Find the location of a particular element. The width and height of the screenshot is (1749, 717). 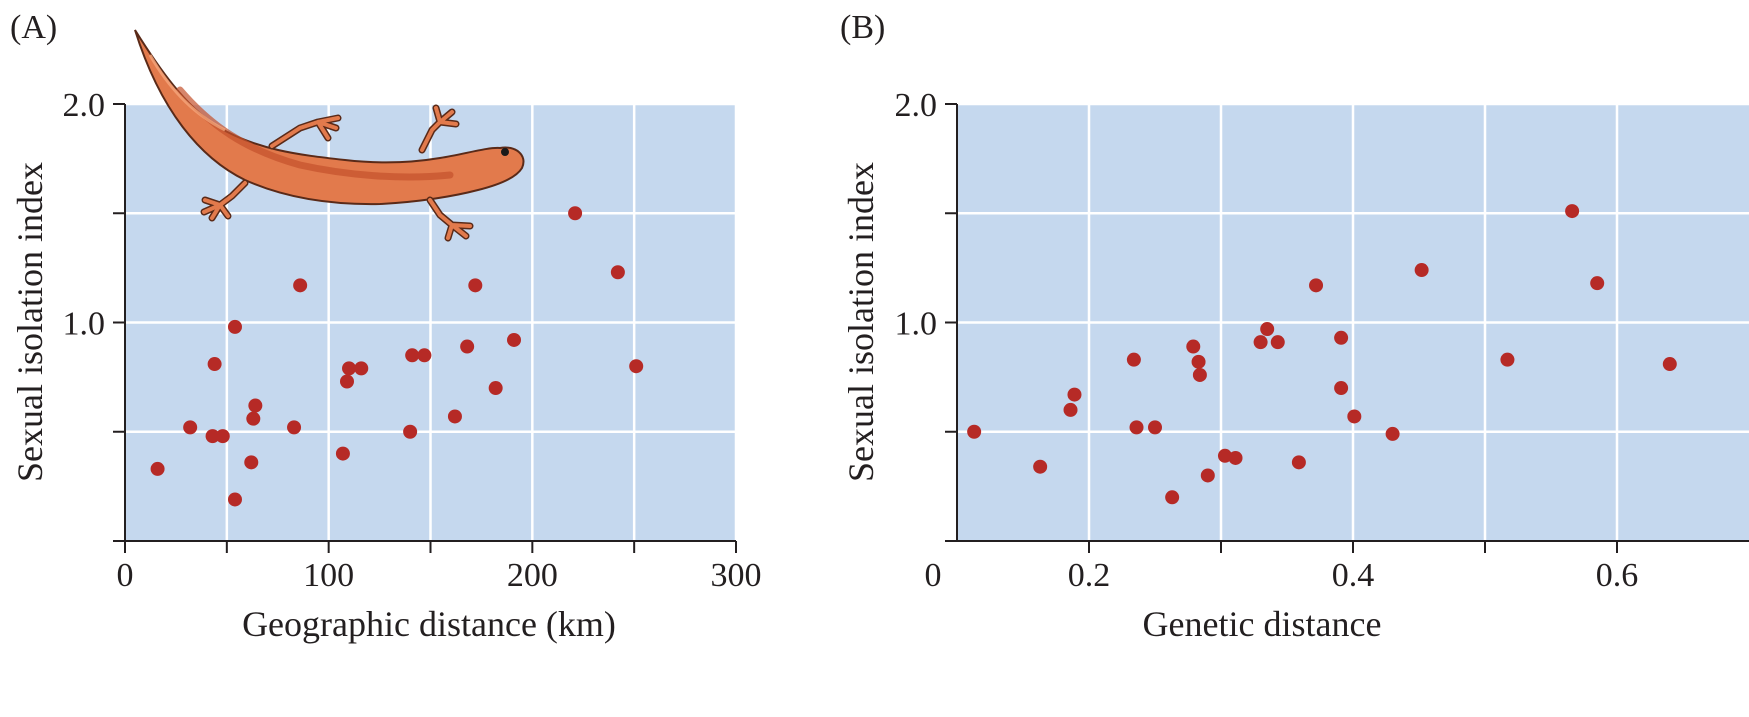

x-tick-label: 0.4 is located at coordinates (1353, 575).